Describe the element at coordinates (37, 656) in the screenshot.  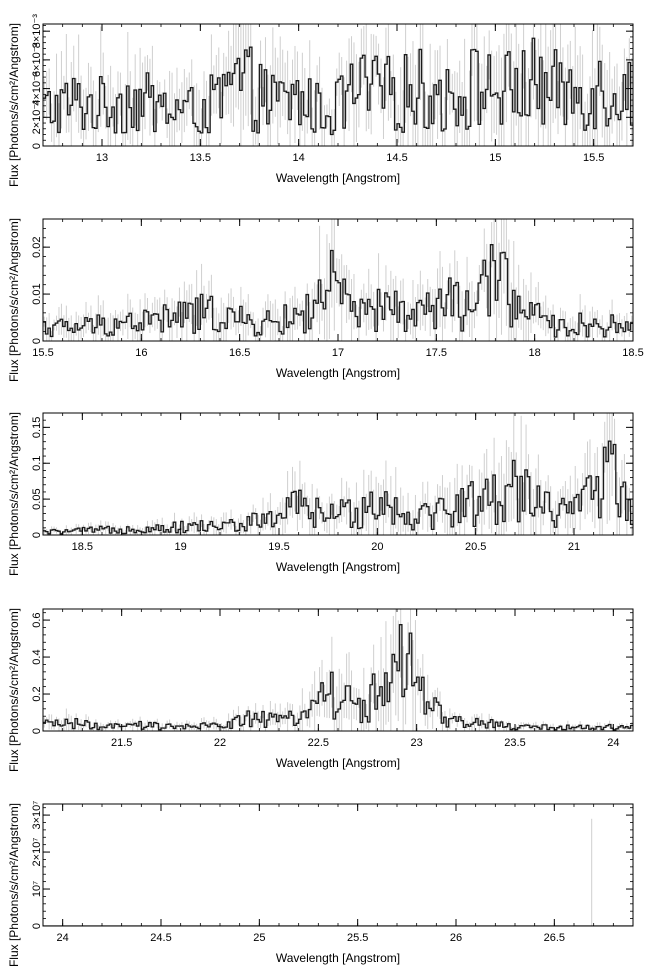
I see `y-tick-label: 0.4` at that location.